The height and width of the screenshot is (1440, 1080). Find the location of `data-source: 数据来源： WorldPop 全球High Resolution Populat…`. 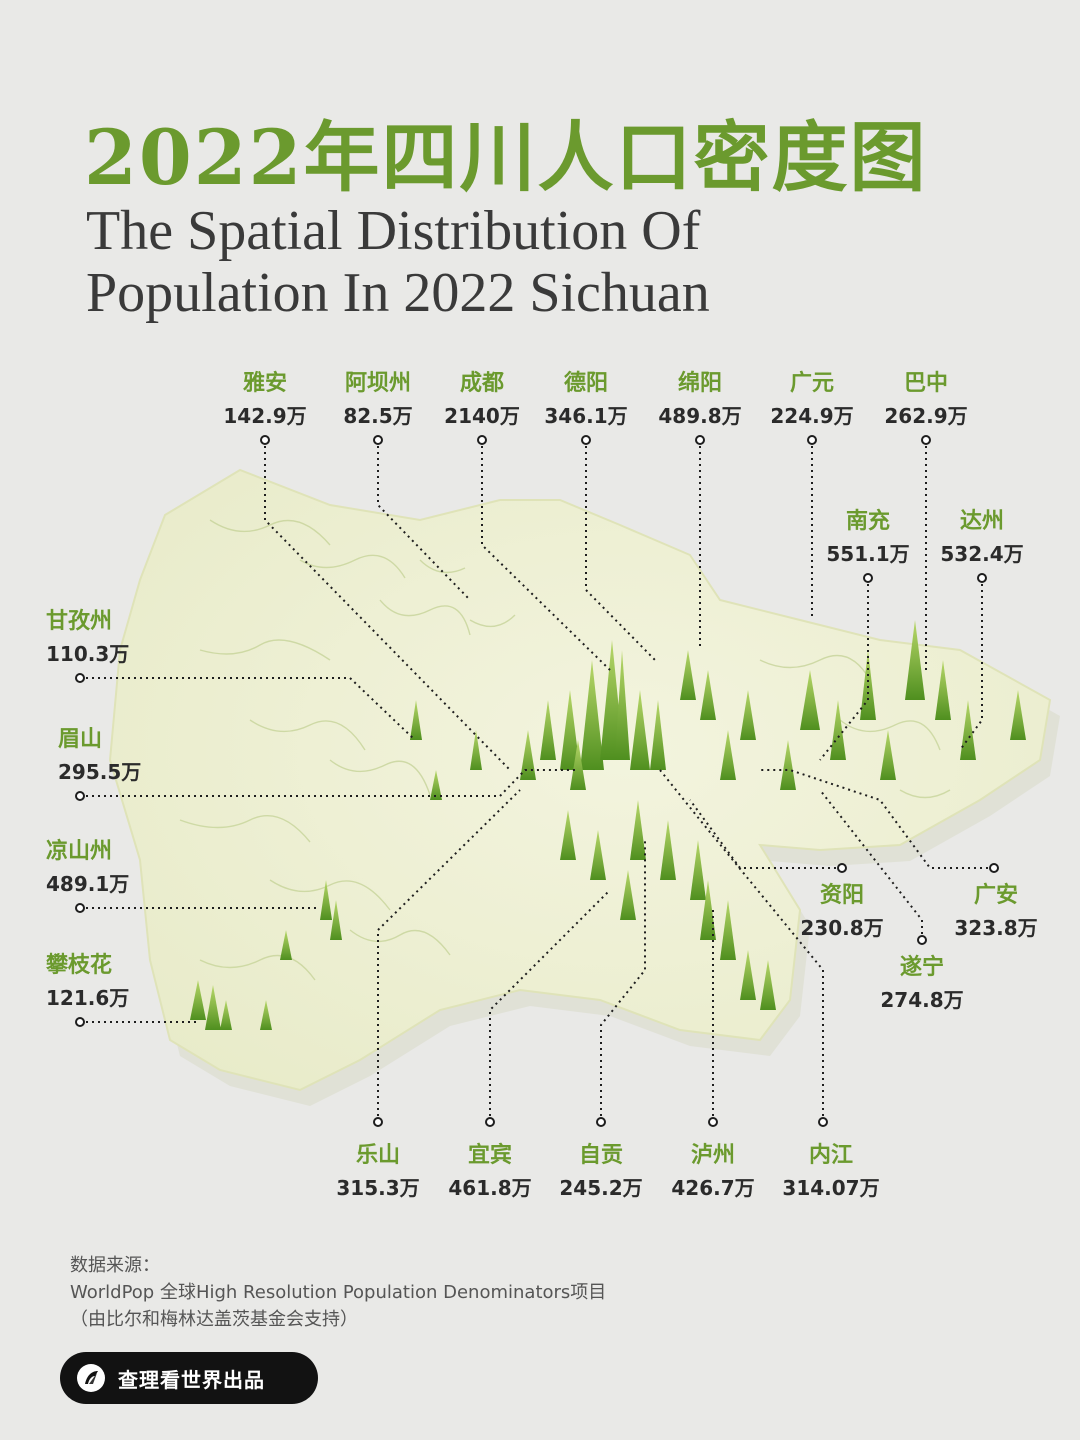

data-source: 数据来源： WorldPop 全球High Resolution Populat… is located at coordinates (338, 1292).